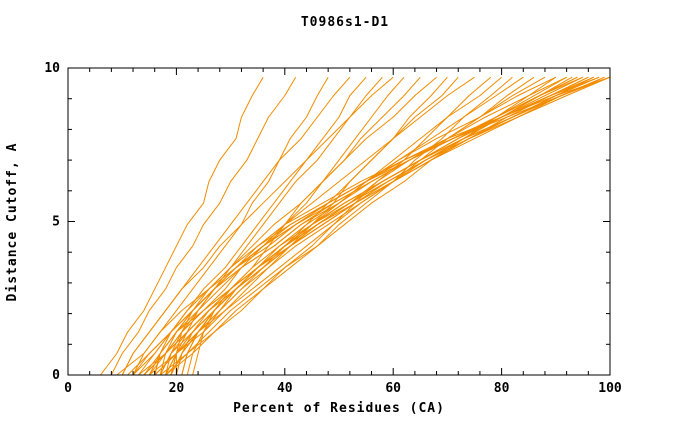 The width and height of the screenshot is (680, 440). Describe the element at coordinates (56, 222) in the screenshot. I see `y-tick-label: 5` at that location.